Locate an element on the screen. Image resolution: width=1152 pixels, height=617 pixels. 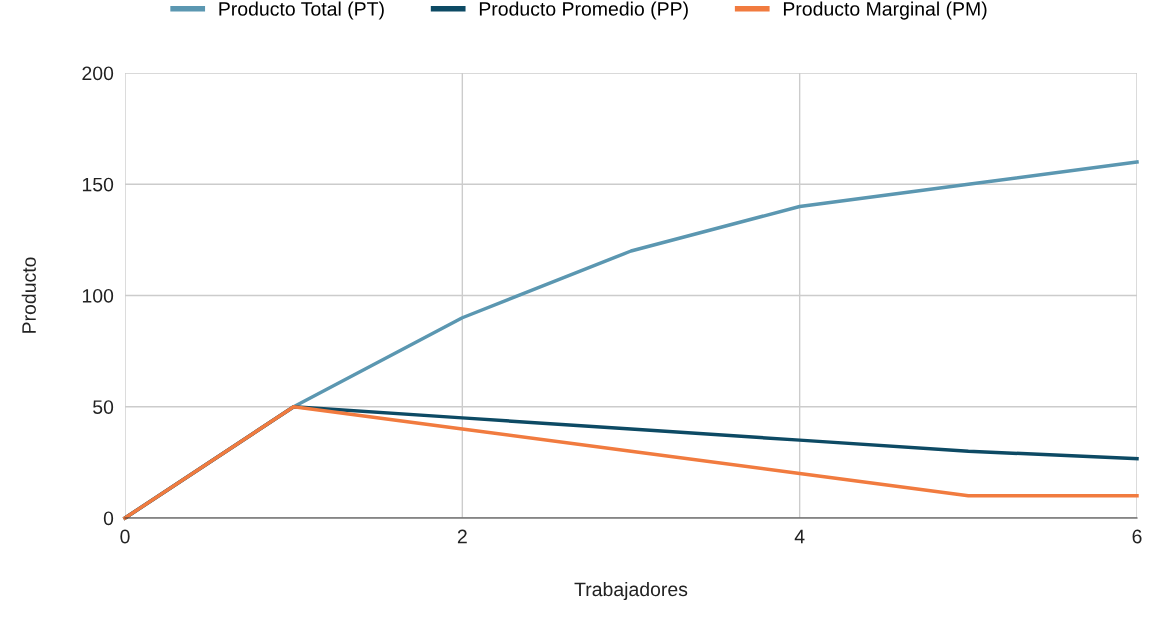
x-axis-title: Trabajadores is located at coordinates (631, 591).